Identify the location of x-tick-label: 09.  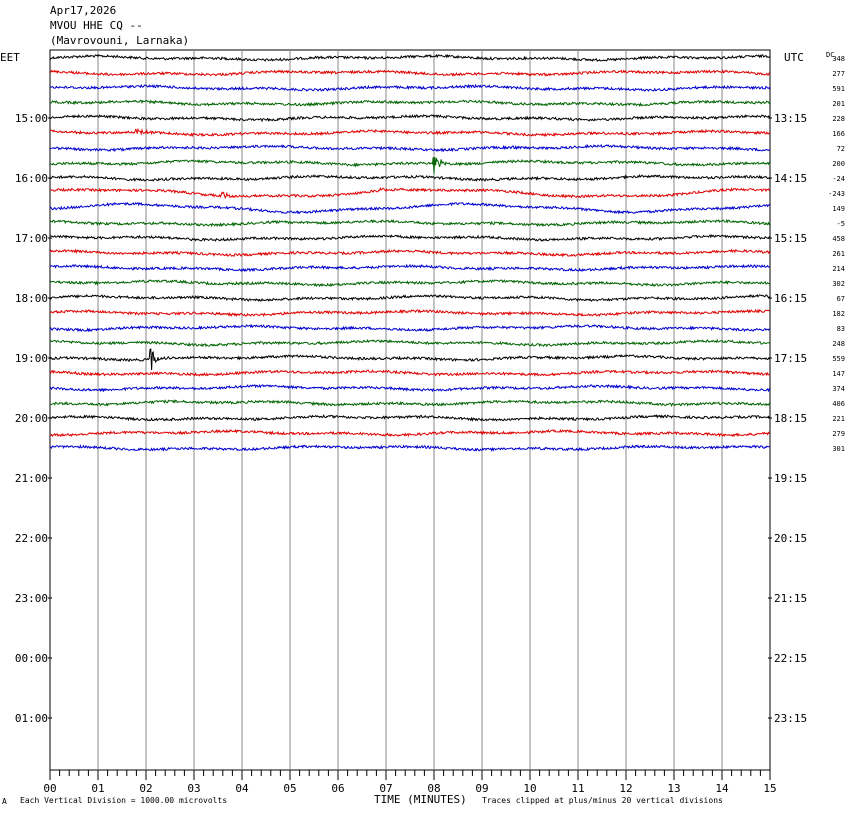
(481, 788).